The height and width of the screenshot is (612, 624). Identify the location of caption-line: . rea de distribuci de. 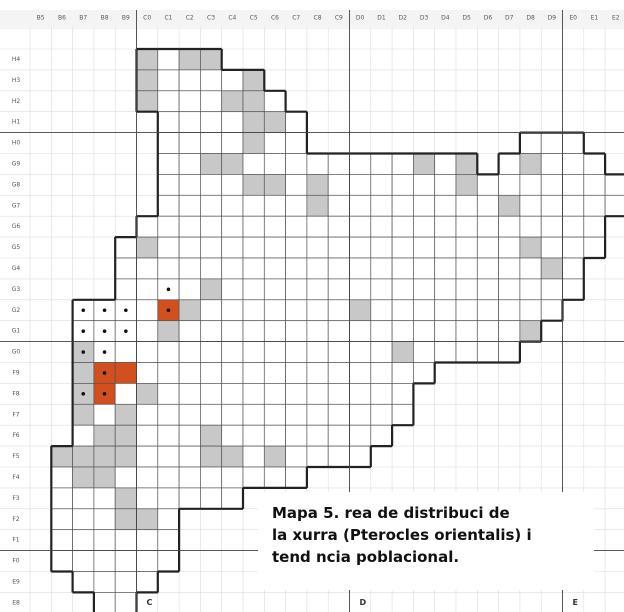
(421, 513).